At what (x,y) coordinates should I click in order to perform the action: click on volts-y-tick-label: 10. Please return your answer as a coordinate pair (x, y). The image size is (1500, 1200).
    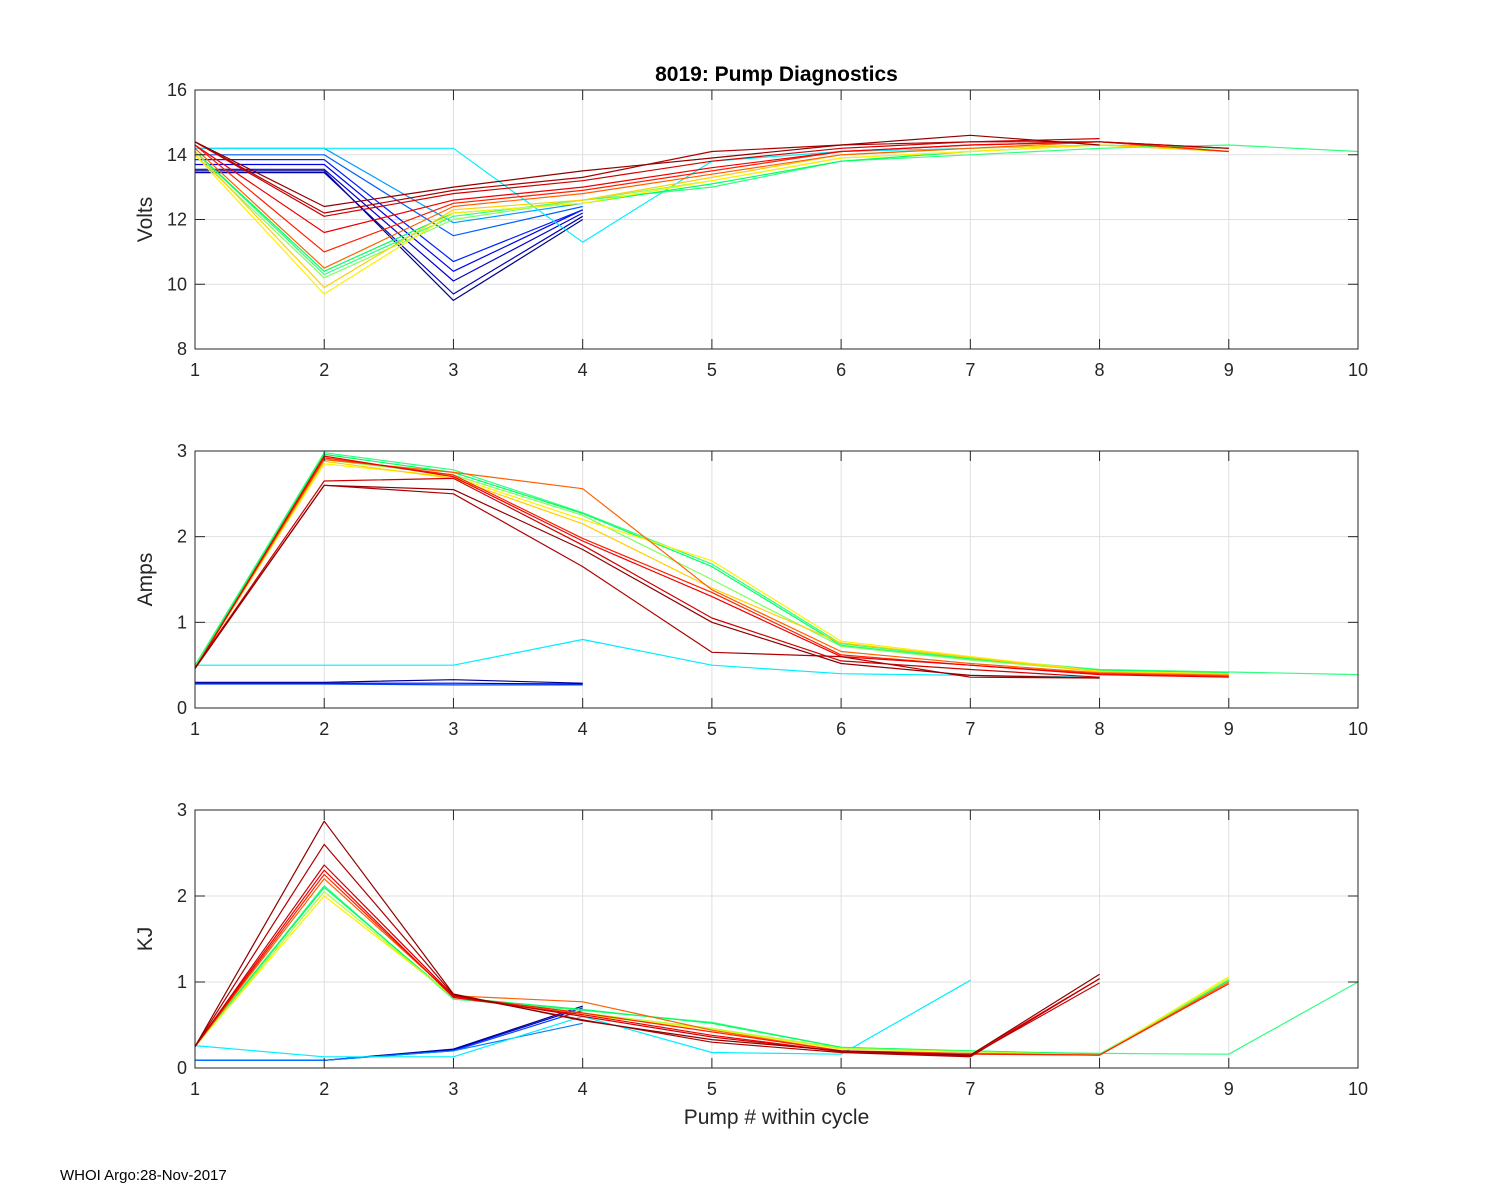
    Looking at the image, I should click on (177, 284).